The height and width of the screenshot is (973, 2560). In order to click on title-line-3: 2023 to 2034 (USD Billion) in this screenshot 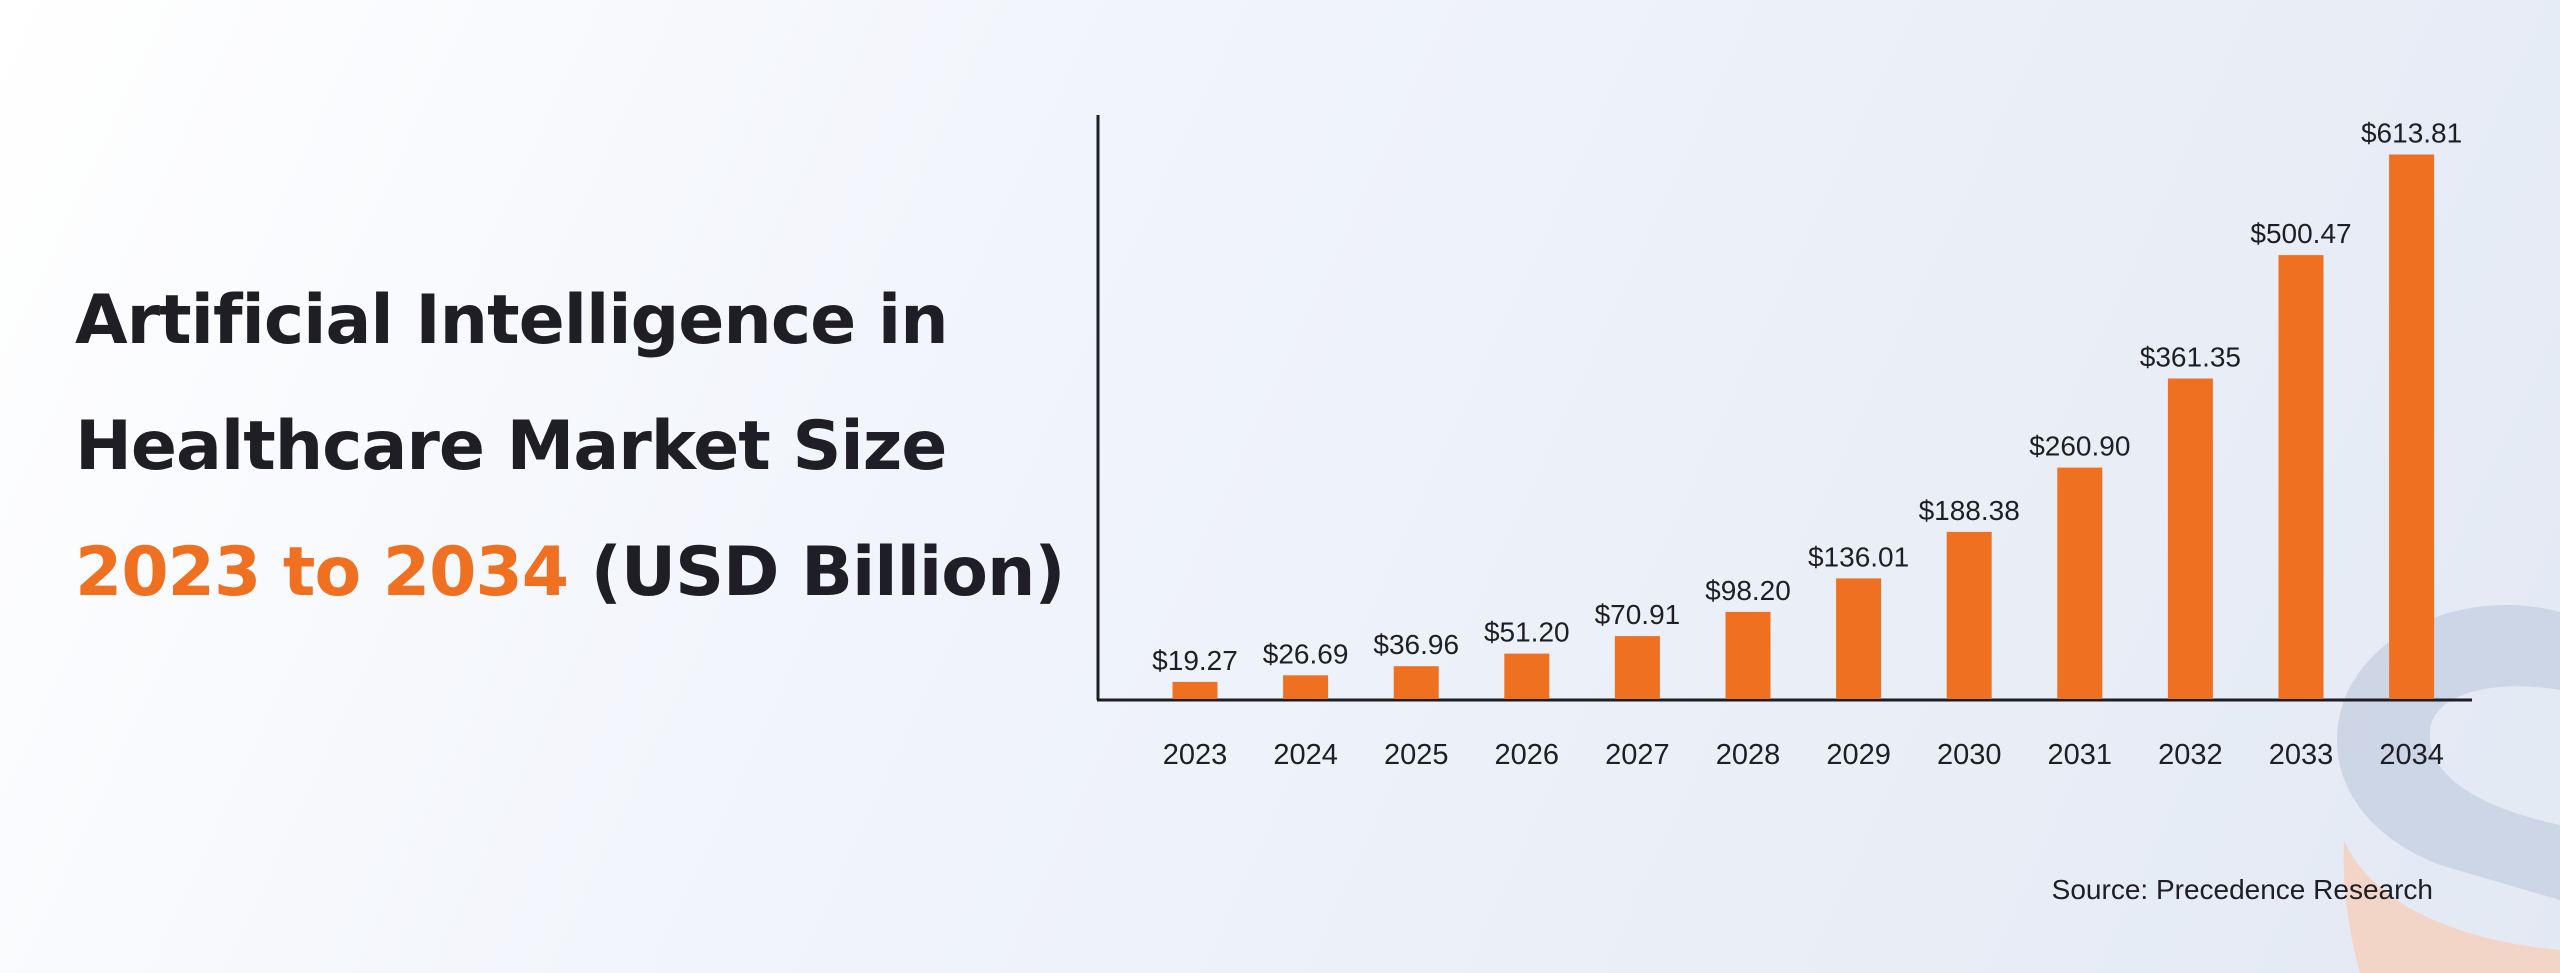, I will do `click(570, 573)`.